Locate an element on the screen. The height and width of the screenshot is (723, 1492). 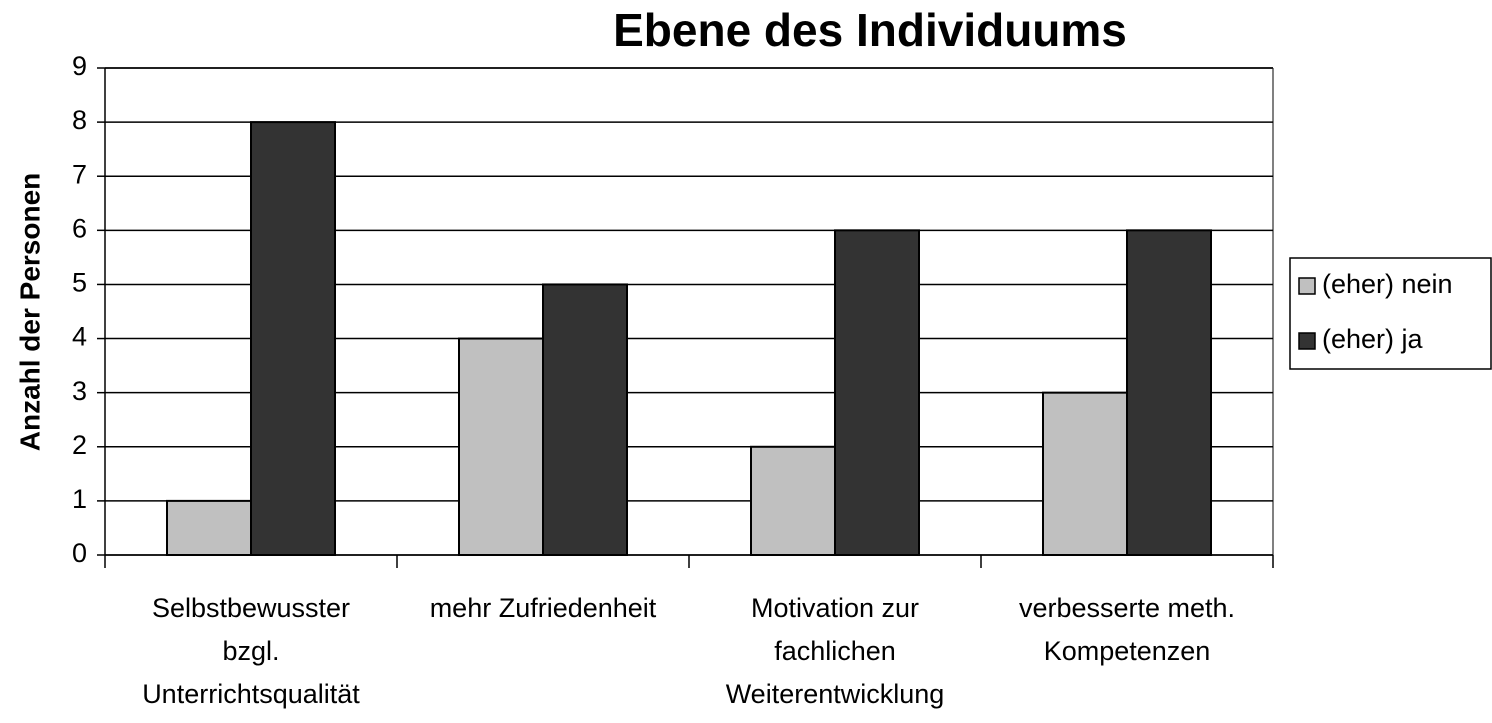
legend-label: (eher) ja is located at coordinates (1373, 339).